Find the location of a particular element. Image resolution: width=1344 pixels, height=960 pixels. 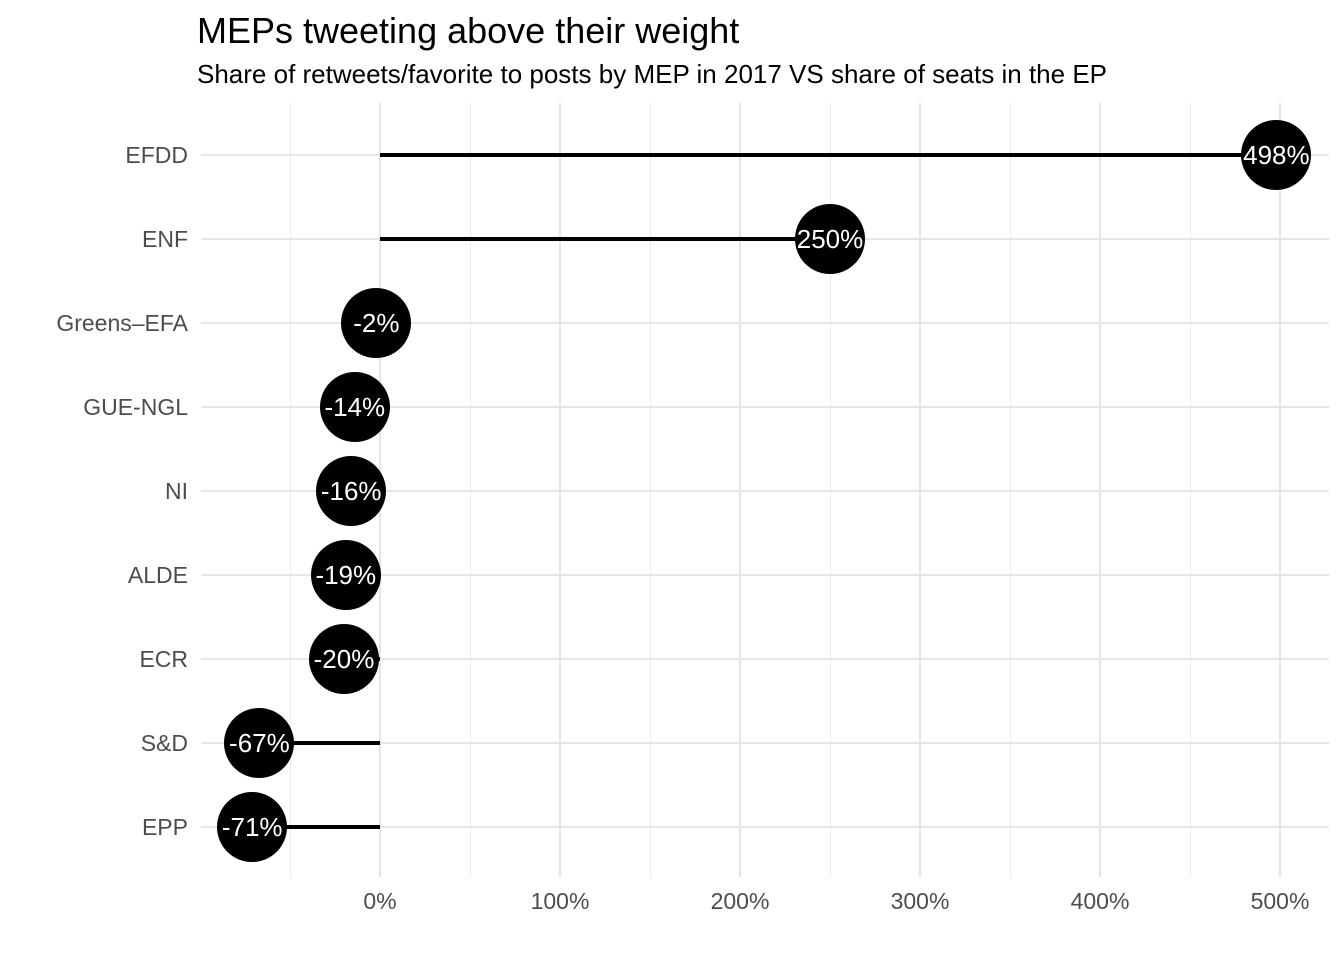

y-axis-label: ALDE is located at coordinates (157, 575).